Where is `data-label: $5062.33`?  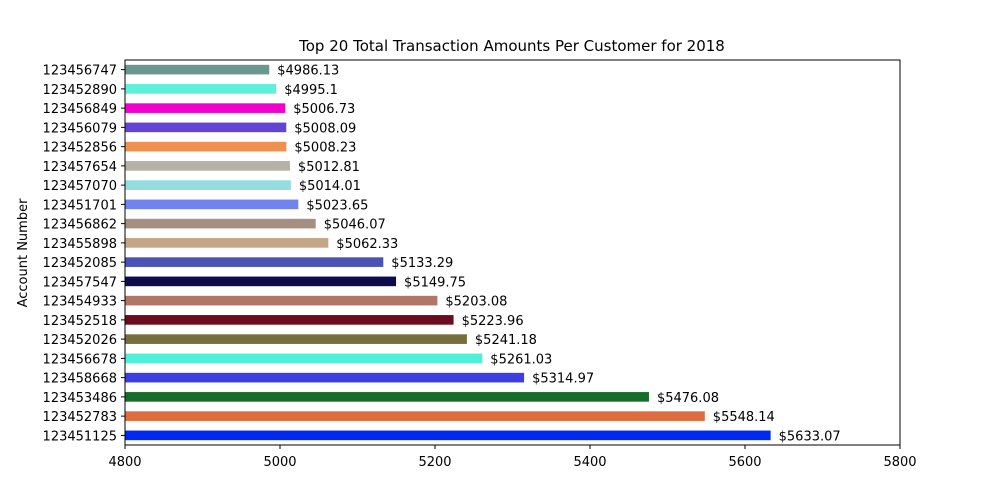 data-label: $5062.33 is located at coordinates (367, 244).